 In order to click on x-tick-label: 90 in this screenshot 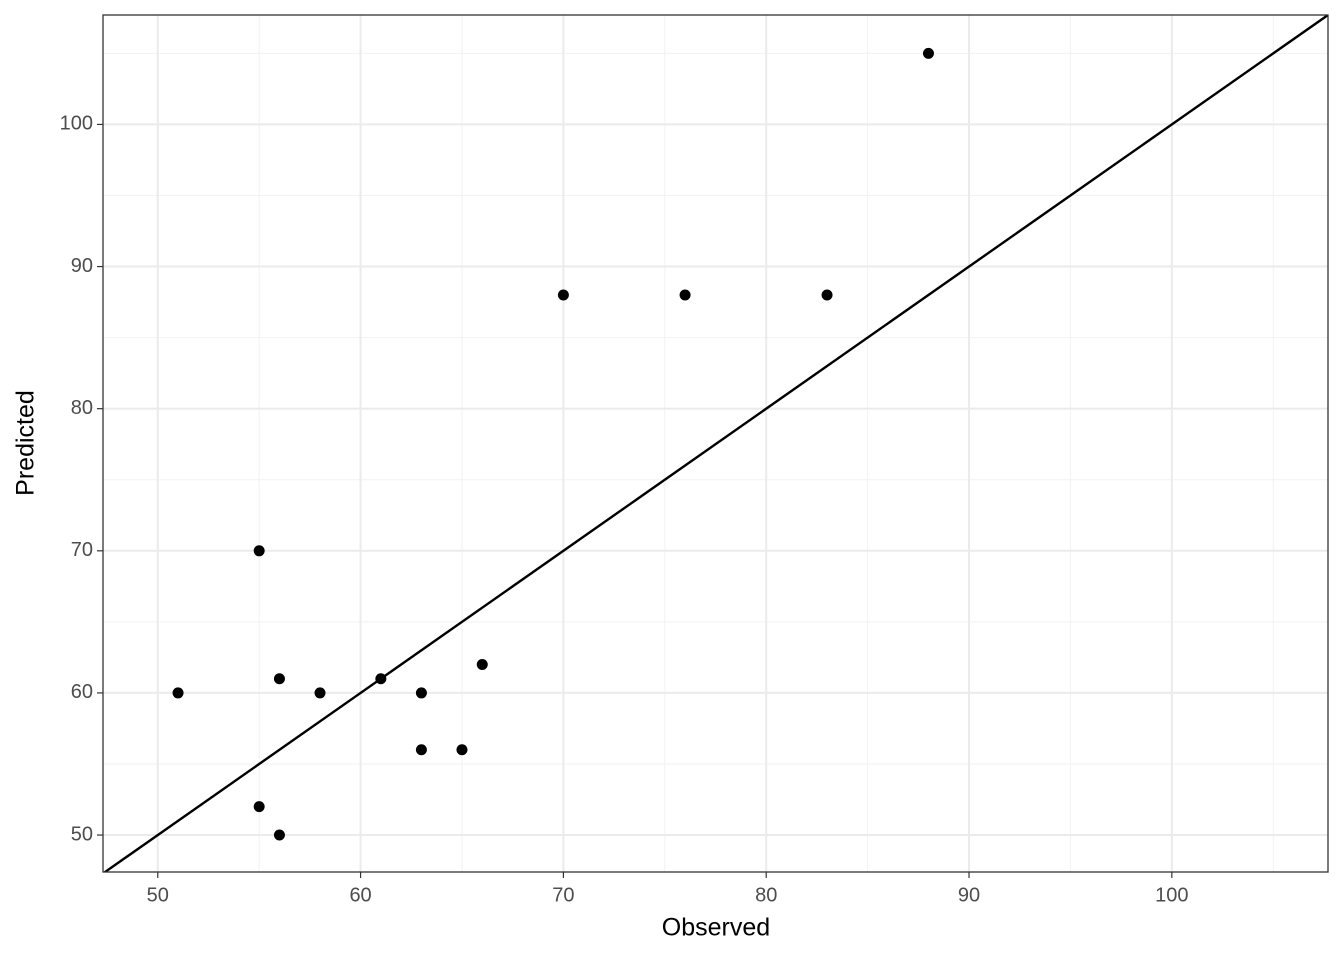, I will do `click(969, 895)`.